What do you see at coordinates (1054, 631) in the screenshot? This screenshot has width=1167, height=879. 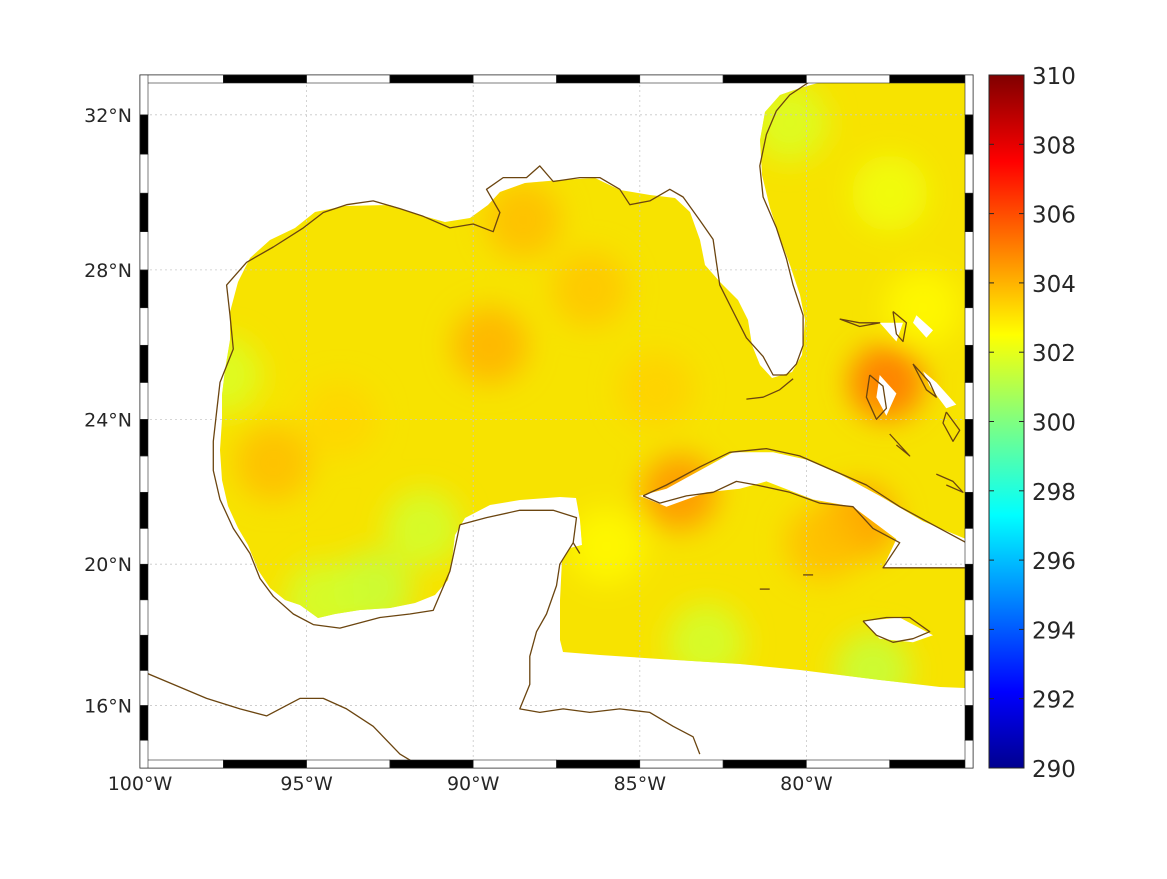 I see `colorbar-tick-label: 294` at bounding box center [1054, 631].